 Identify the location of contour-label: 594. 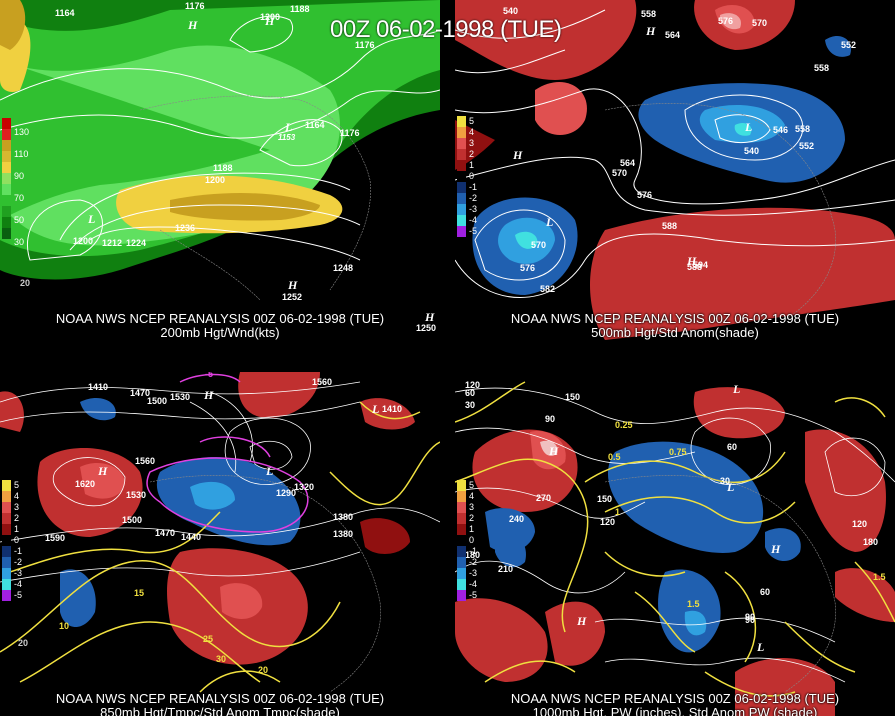
(701, 265).